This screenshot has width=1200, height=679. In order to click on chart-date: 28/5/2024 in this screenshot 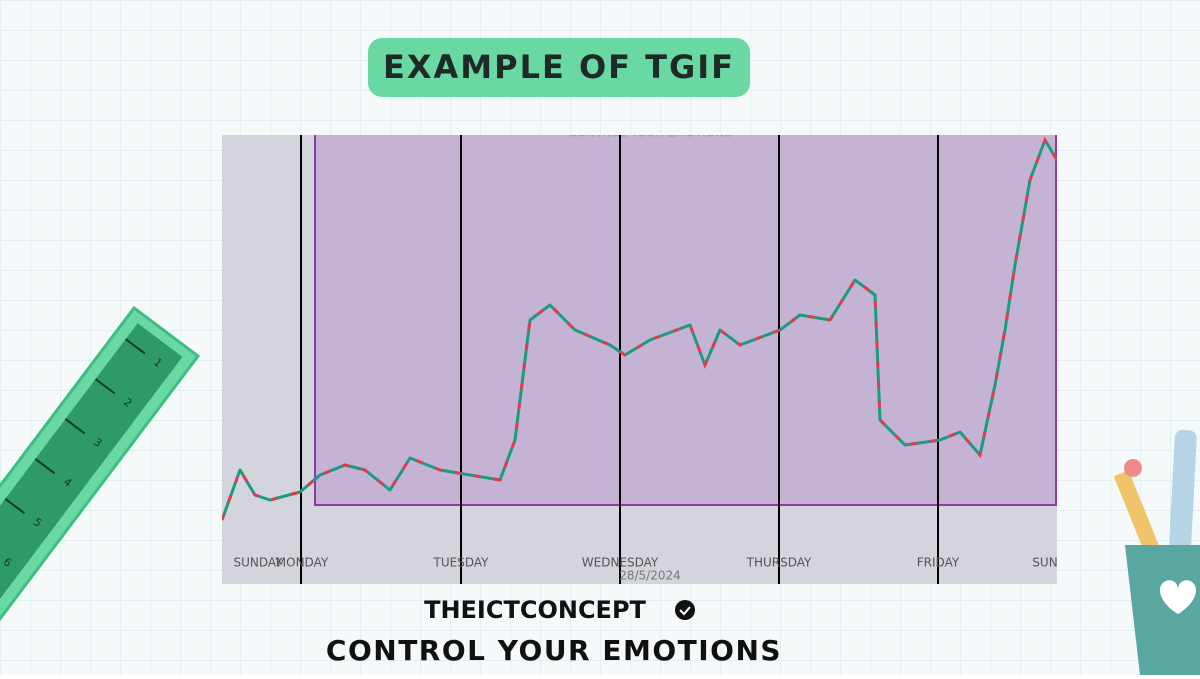, I will do `click(650, 576)`.